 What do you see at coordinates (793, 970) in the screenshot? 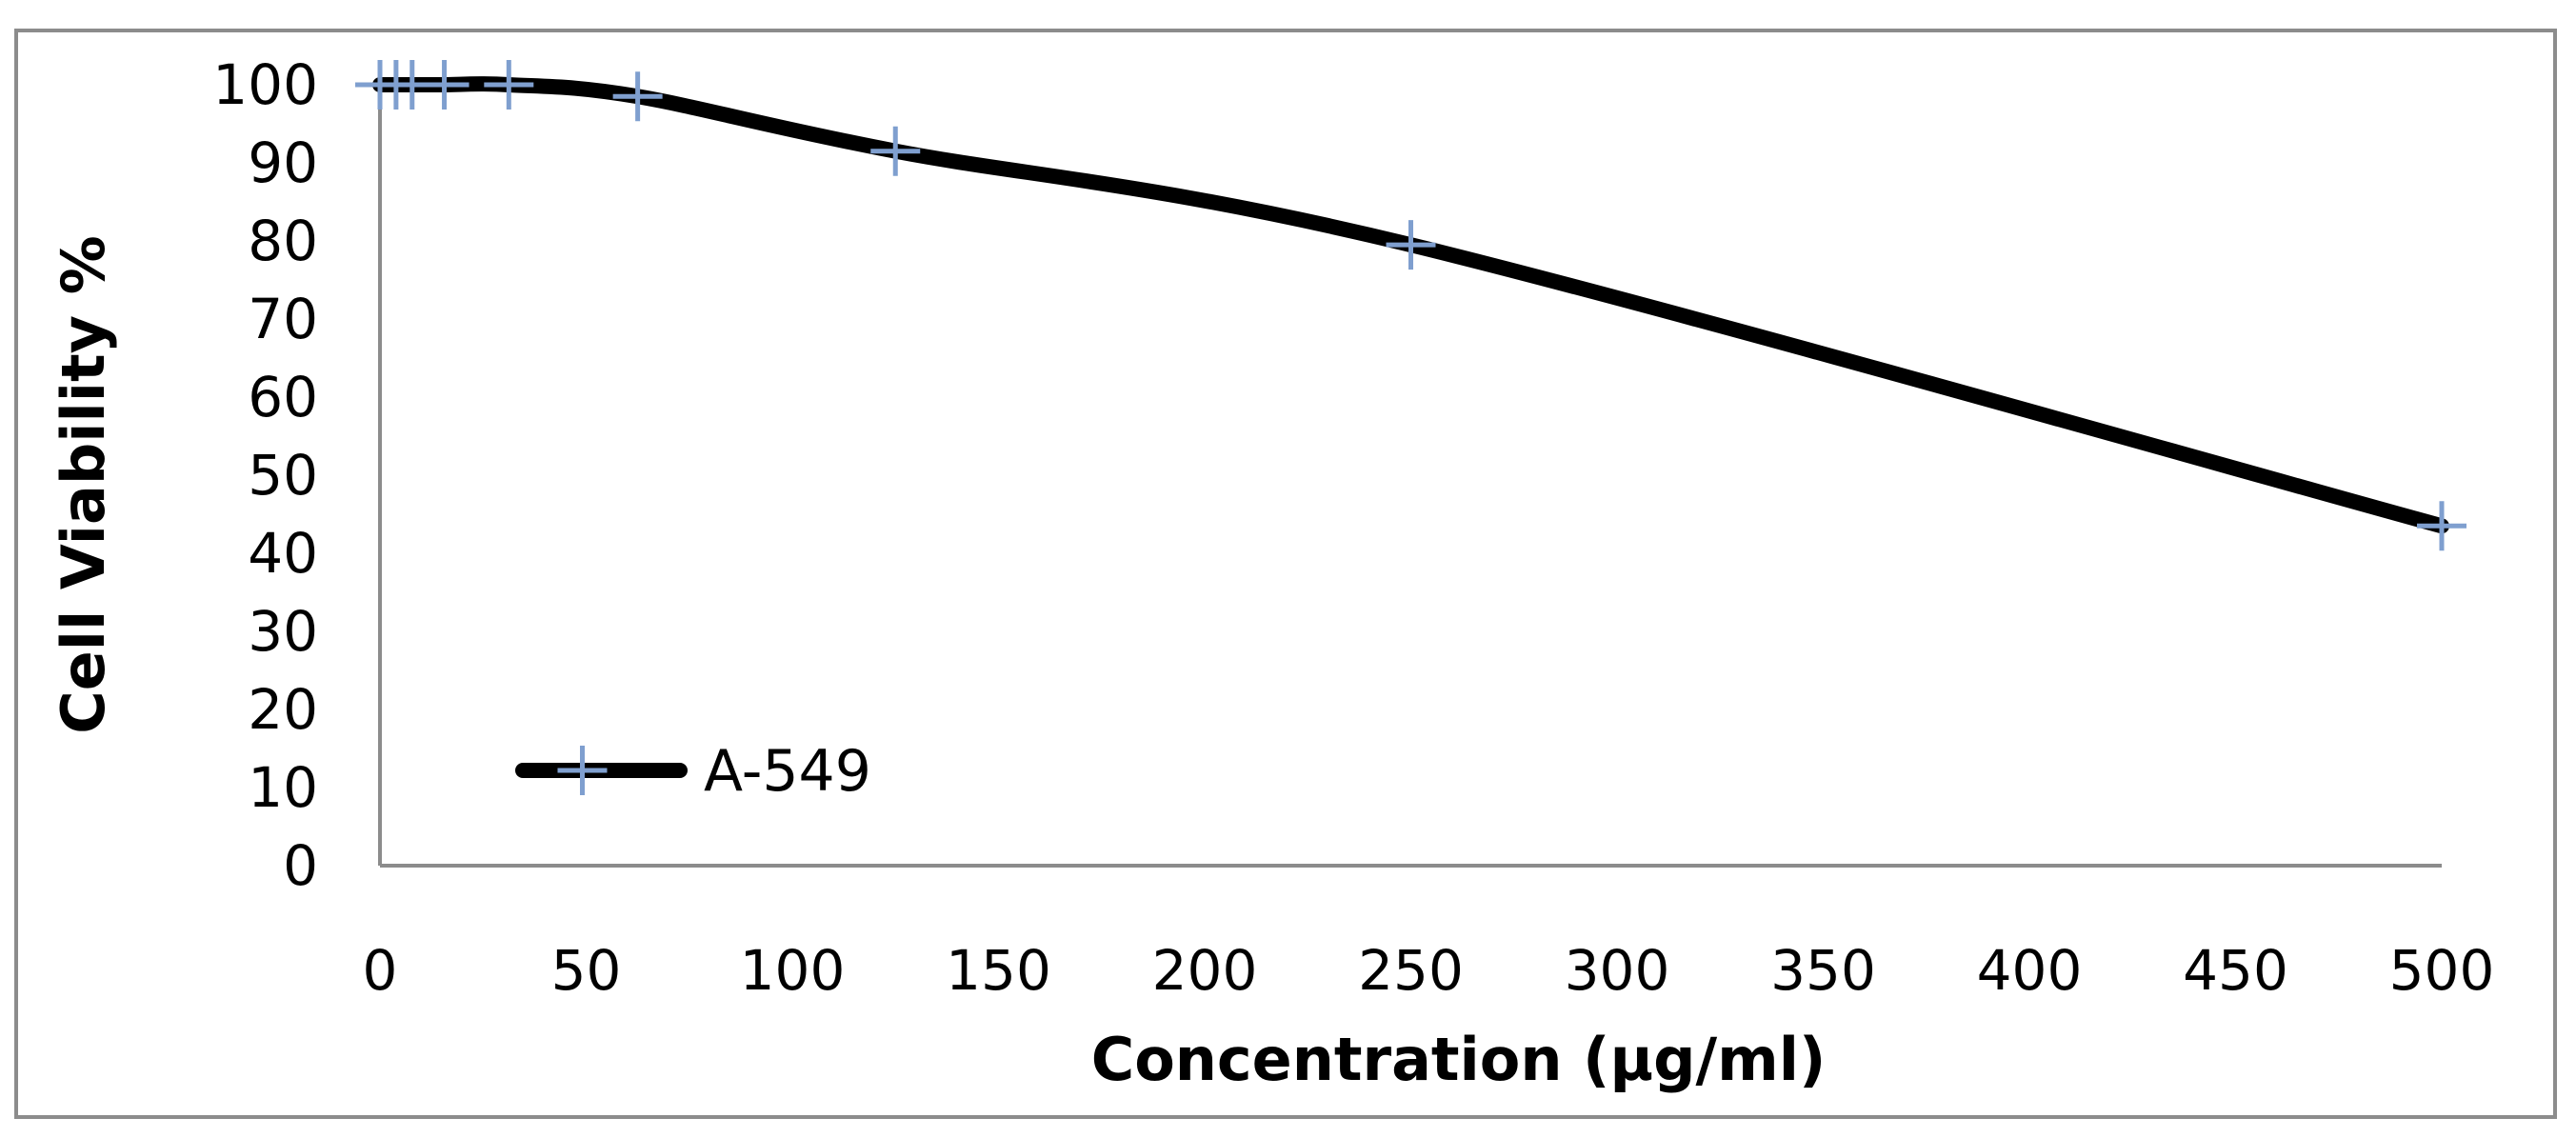
I see `x-tick-label: 100` at bounding box center [793, 970].